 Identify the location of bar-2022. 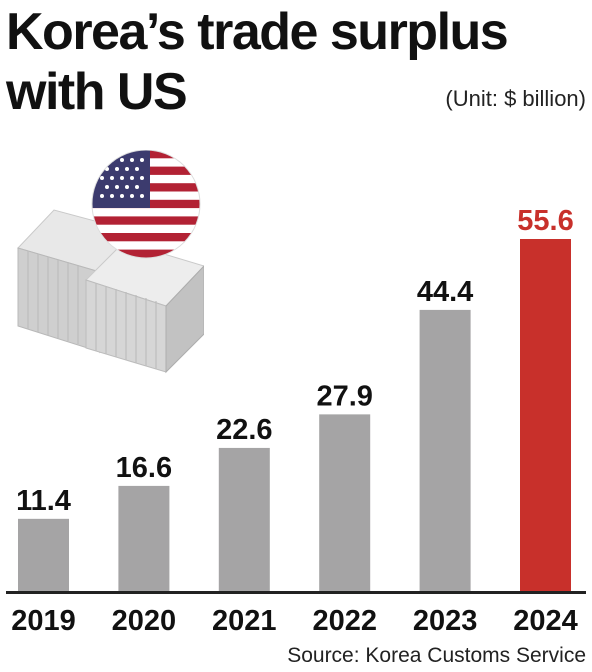
(345, 502).